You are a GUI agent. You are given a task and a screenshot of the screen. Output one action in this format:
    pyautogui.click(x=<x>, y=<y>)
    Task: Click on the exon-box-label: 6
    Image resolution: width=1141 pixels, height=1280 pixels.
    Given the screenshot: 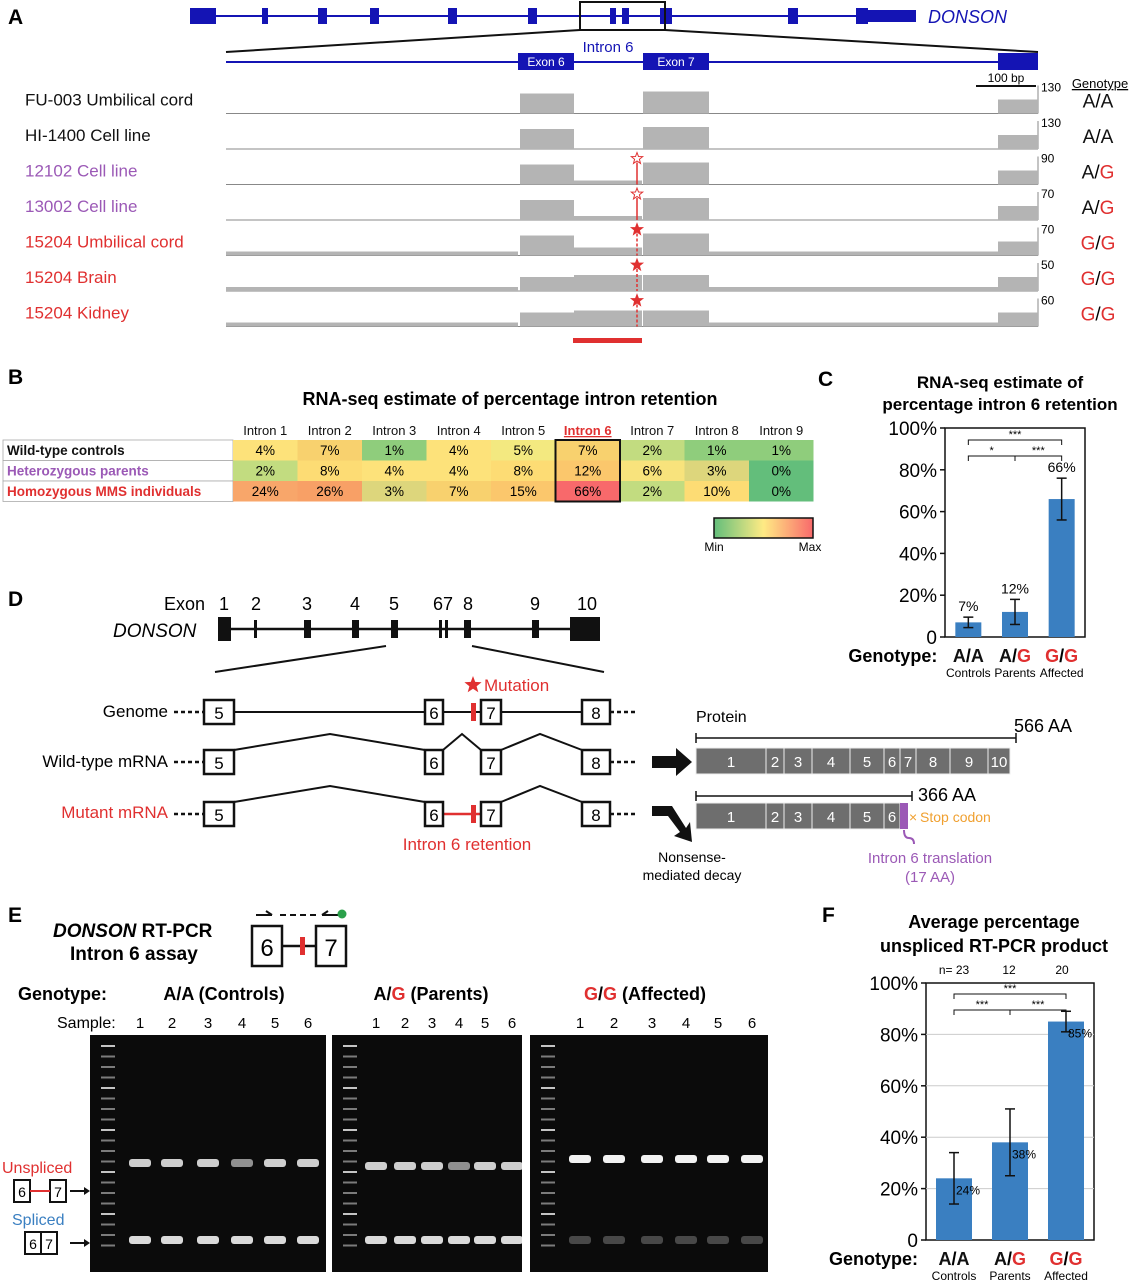 What is the action you would take?
    pyautogui.click(x=433, y=763)
    